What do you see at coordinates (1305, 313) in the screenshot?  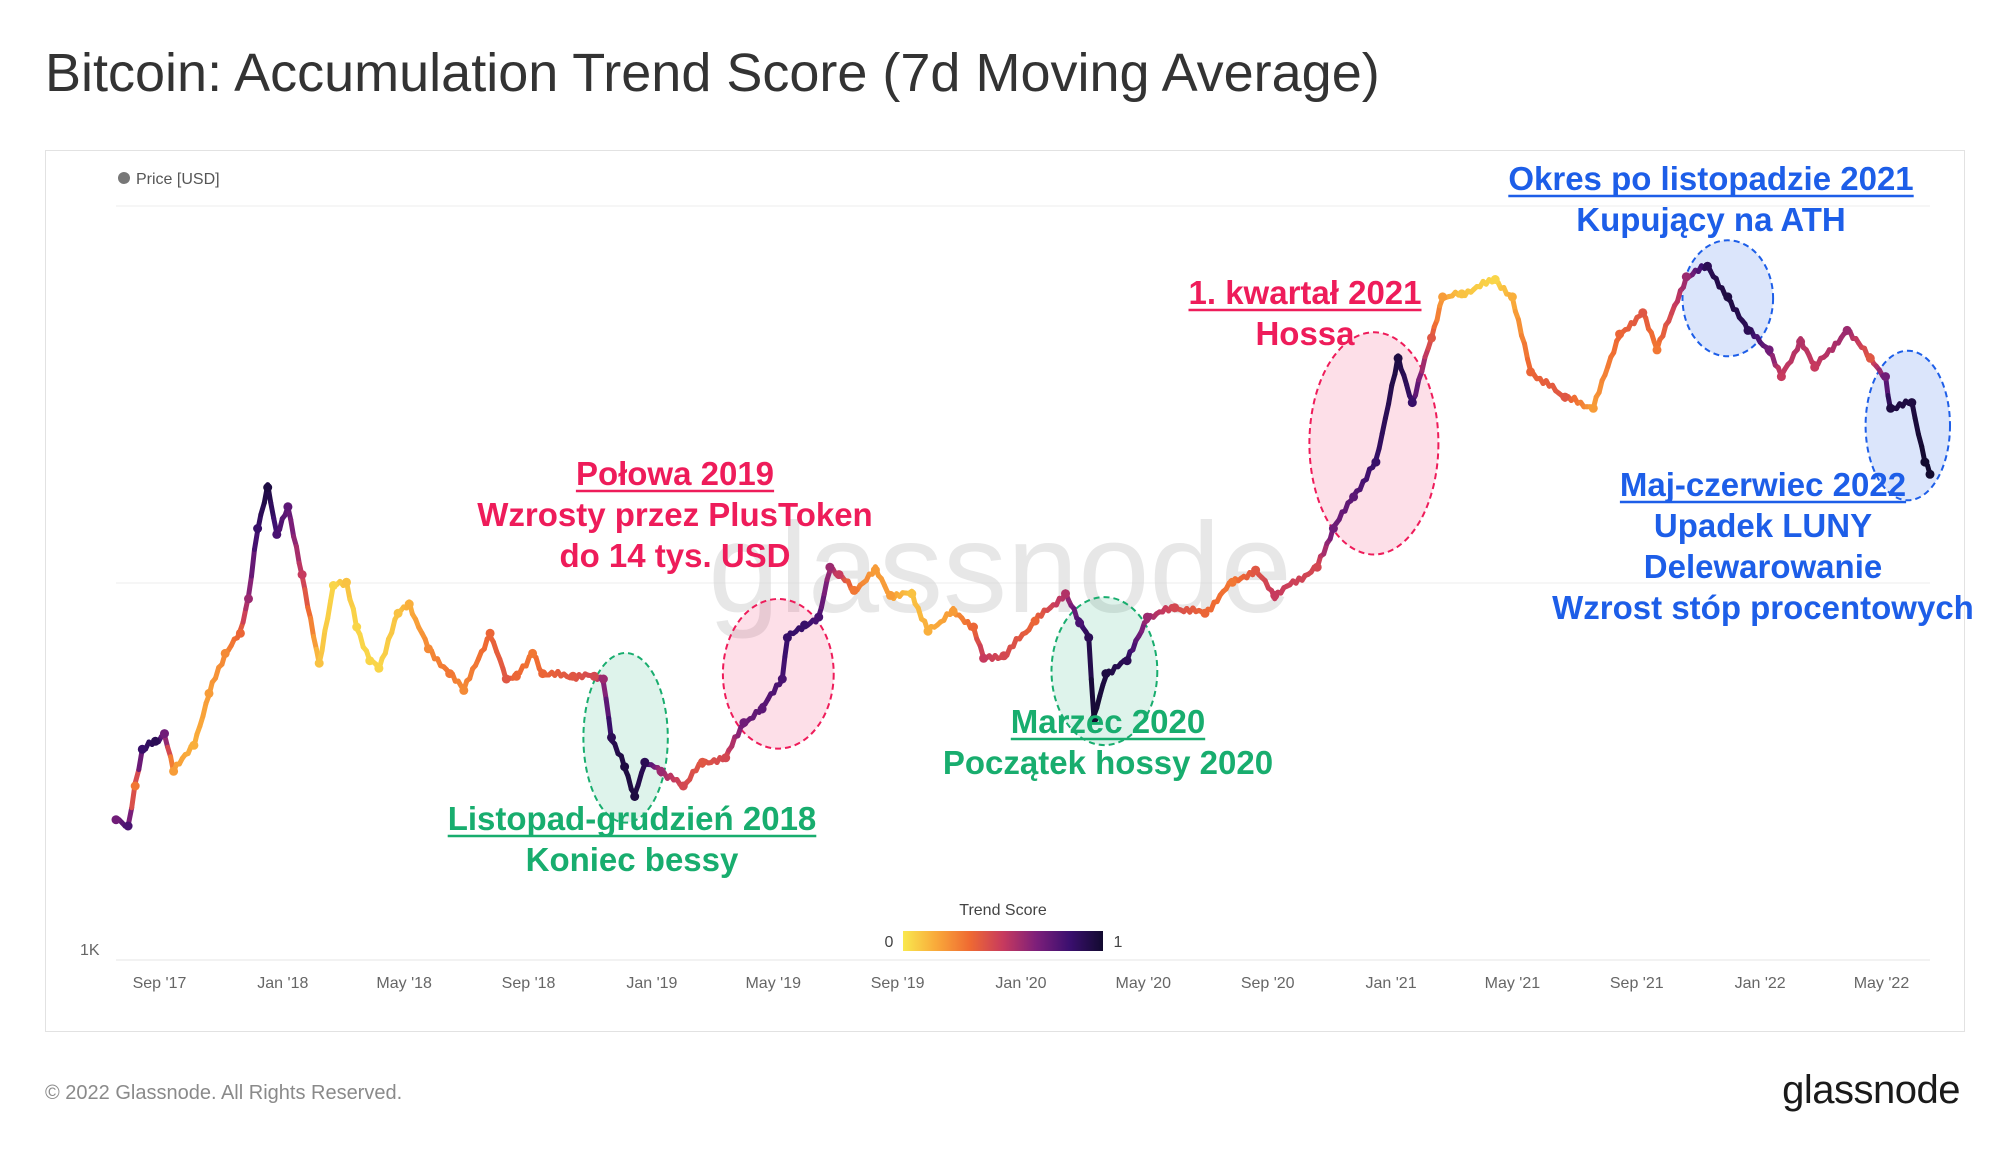 I see `annotation-kwartal: 1. kwartał 2021 Hossa` at bounding box center [1305, 313].